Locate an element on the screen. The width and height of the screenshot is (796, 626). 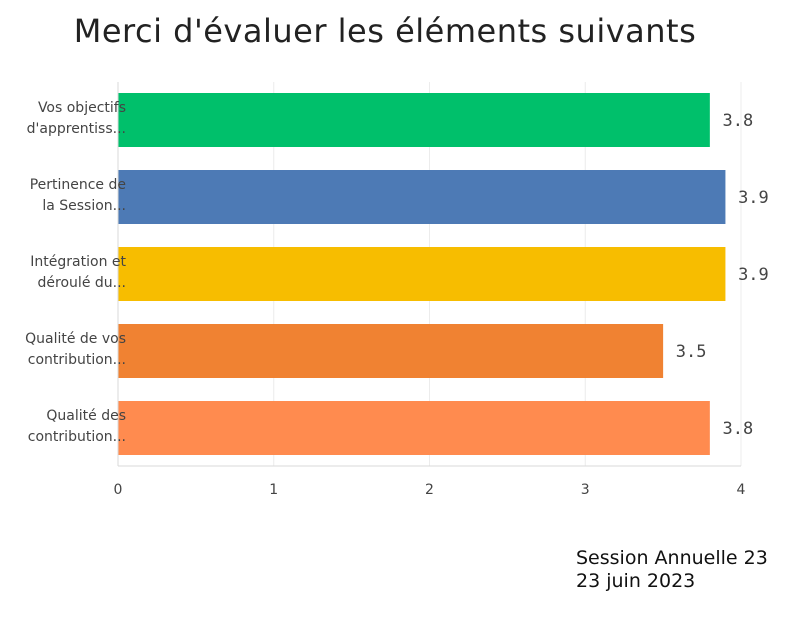
category-label: Qualité des is located at coordinates (86, 416).